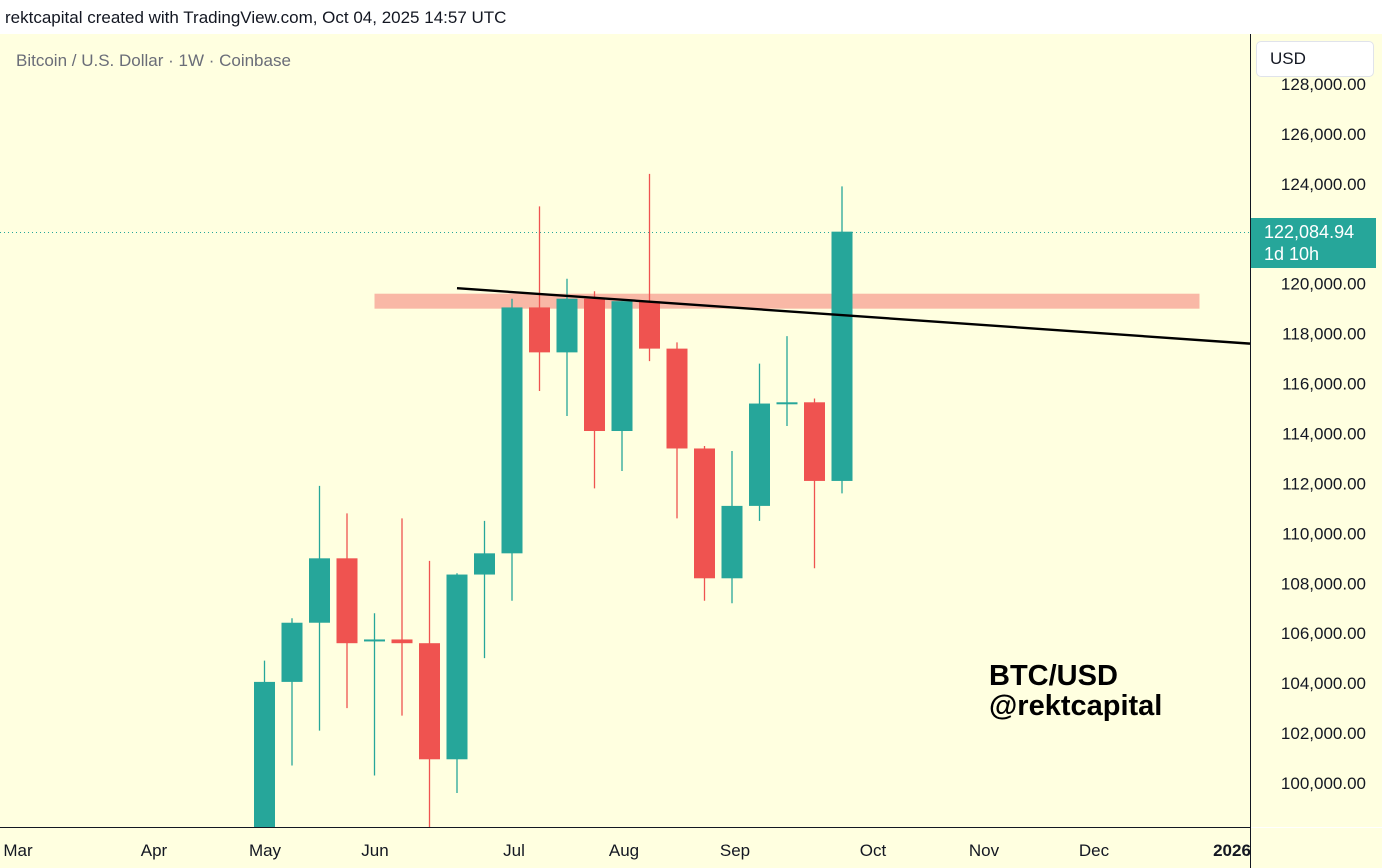 The width and height of the screenshot is (1382, 868). I want to click on time-tick-label: Oct, so click(873, 850).